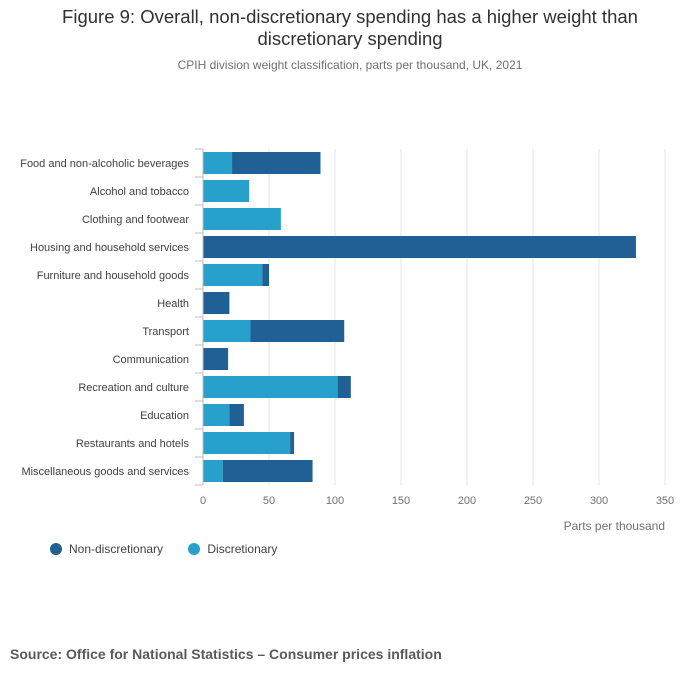 The width and height of the screenshot is (700, 682). What do you see at coordinates (104, 164) in the screenshot?
I see `category-label-0: Food and non-alcoholic beverages` at bounding box center [104, 164].